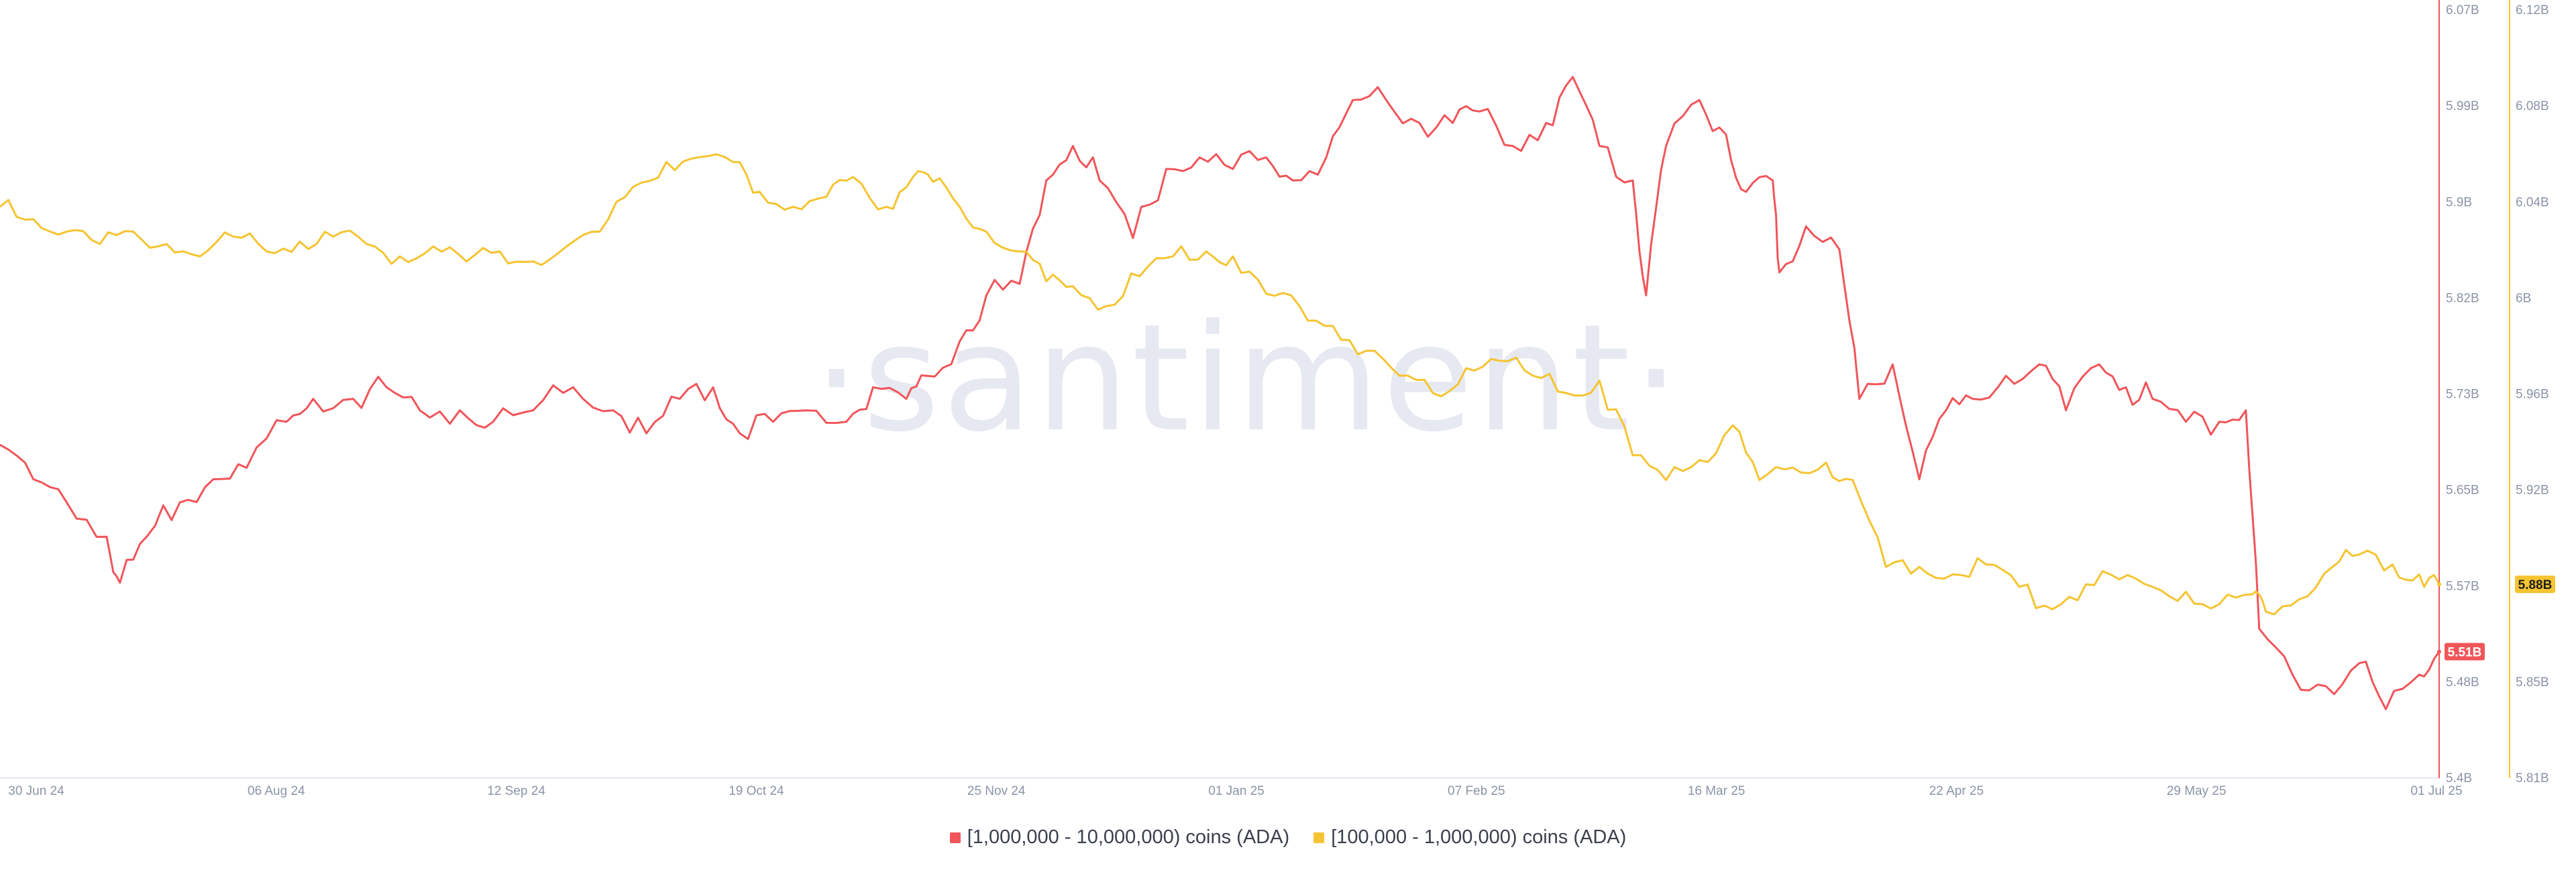 This screenshot has height=872, width=2576. What do you see at coordinates (756, 791) in the screenshot?
I see `x-tick-label: 19 Oct 24` at bounding box center [756, 791].